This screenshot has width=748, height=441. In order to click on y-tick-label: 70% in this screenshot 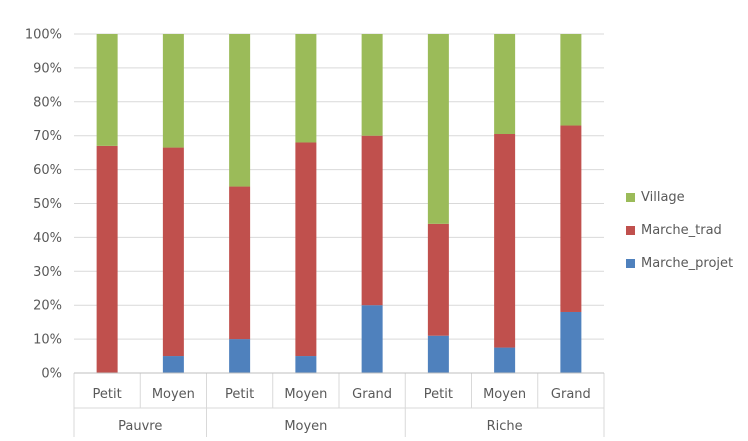, I will do `click(47, 136)`.